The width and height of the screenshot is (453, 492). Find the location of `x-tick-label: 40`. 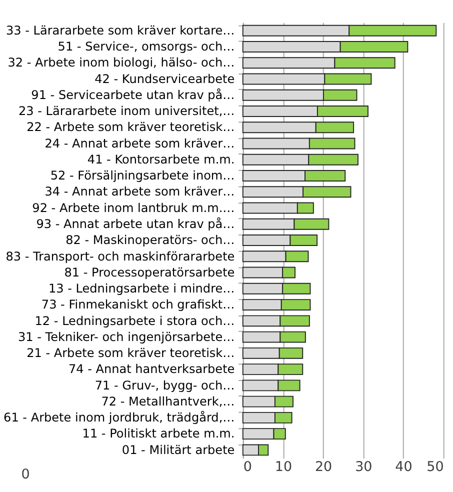

x-tick-label: 40 is located at coordinates (403, 467).